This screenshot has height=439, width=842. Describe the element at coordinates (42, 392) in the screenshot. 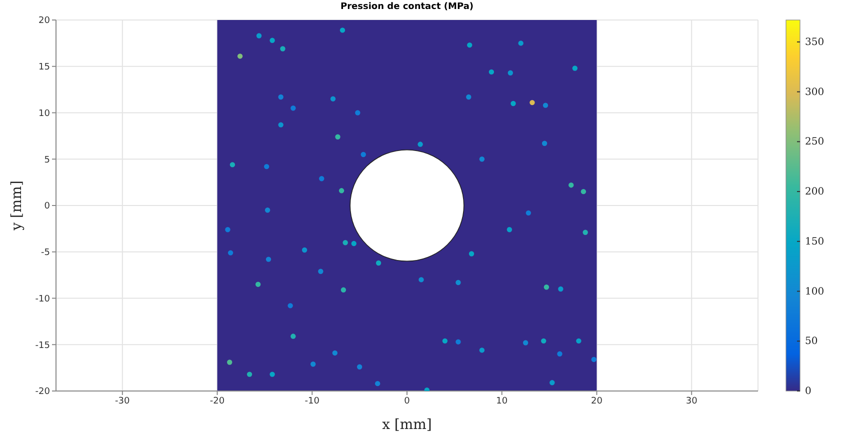

I see `y-tick-label: -20` at that location.